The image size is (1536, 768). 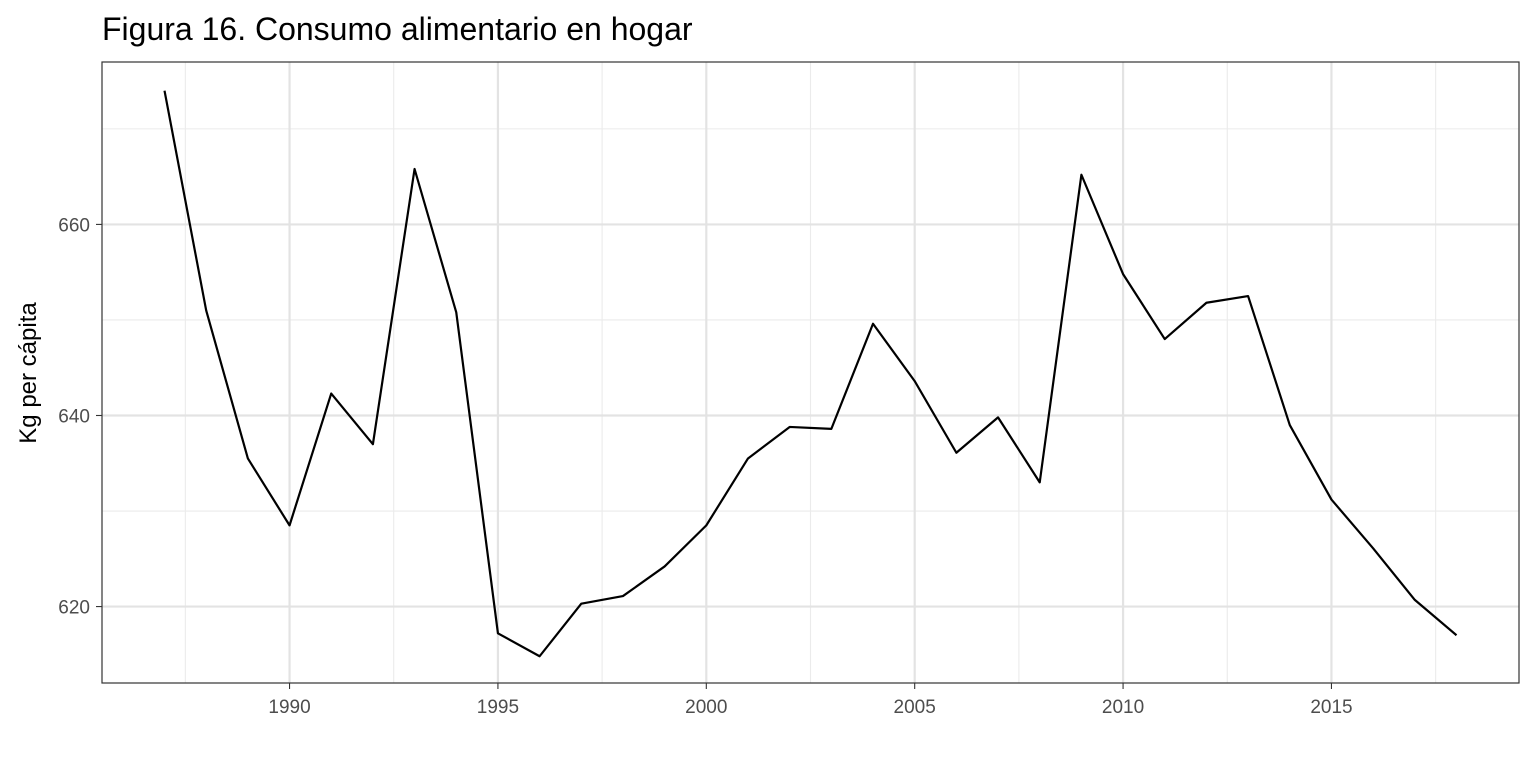 I want to click on y-tick-label: 660, so click(x=74, y=225).